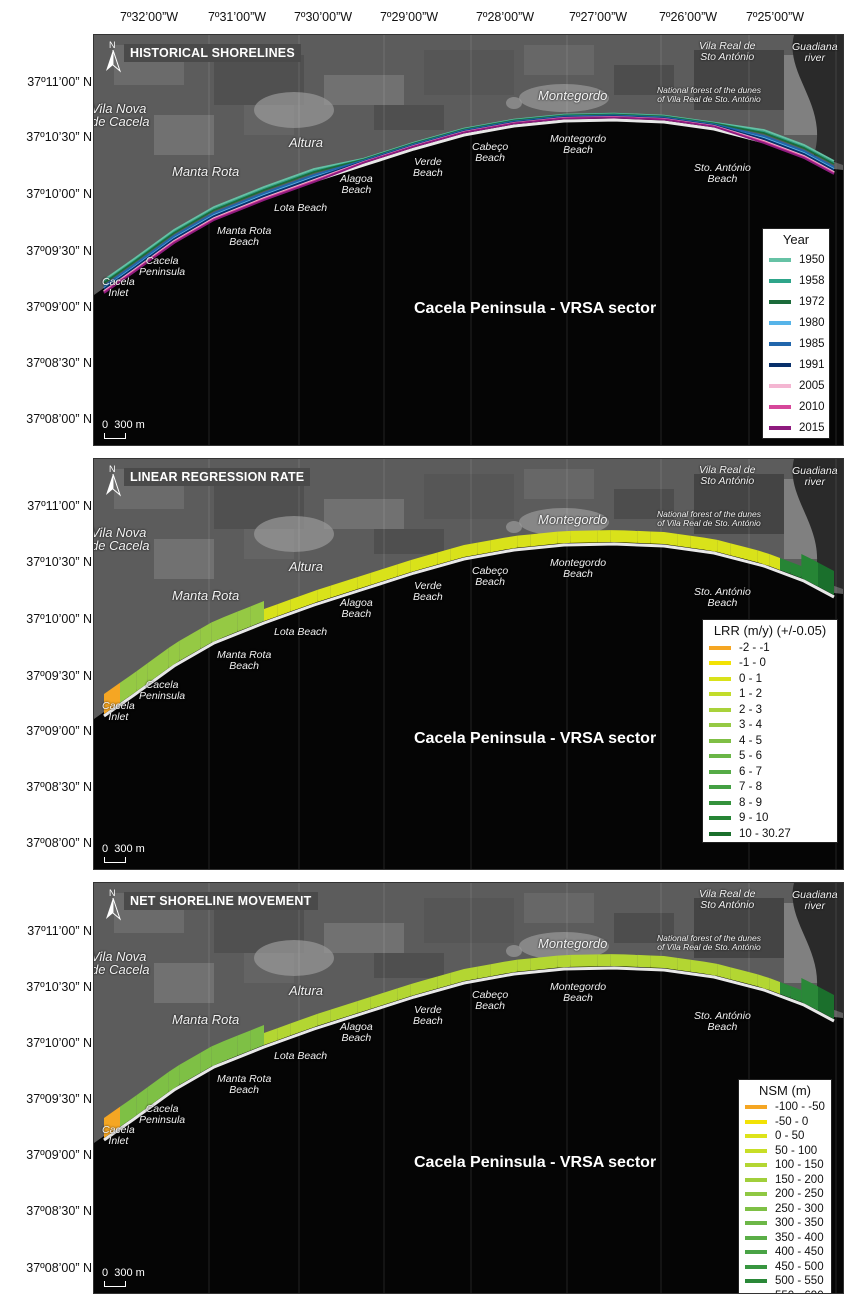 This screenshot has height=1299, width=849. What do you see at coordinates (323, 17) in the screenshot?
I see `longitude-label: 7º30’00”W` at bounding box center [323, 17].